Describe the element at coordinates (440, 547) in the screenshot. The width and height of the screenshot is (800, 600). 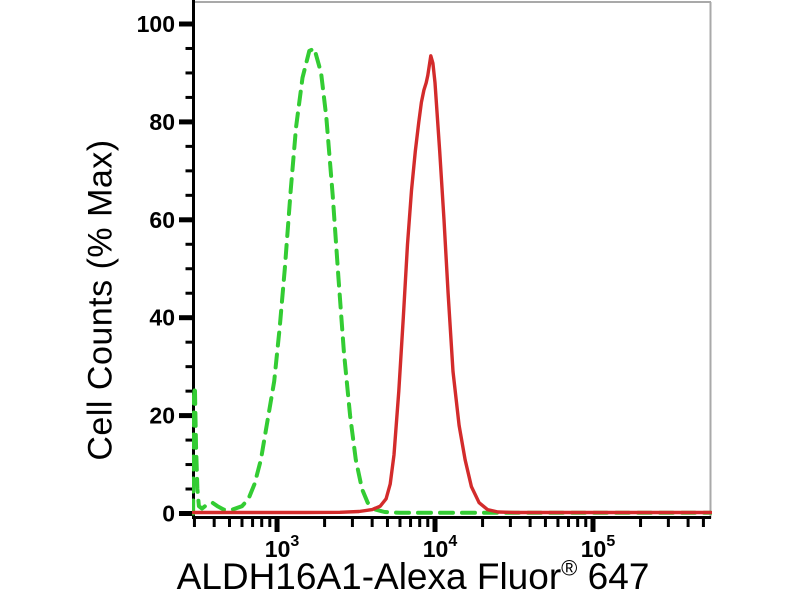
I see `x-tick-label: 104` at that location.